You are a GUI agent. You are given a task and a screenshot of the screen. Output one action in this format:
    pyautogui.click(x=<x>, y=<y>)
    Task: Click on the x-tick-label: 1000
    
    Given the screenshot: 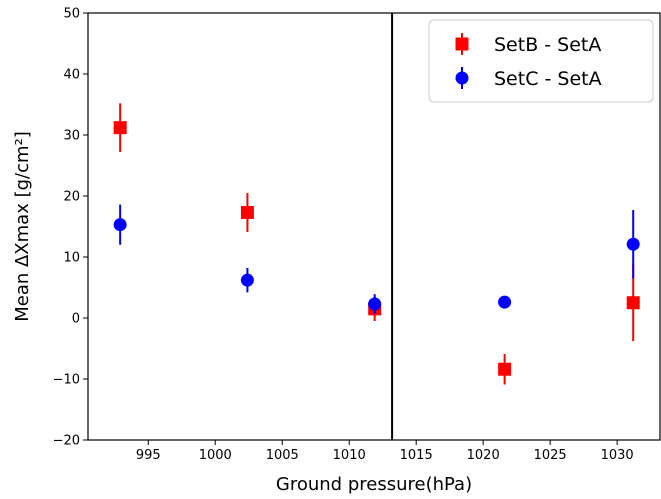 What is the action you would take?
    pyautogui.click(x=215, y=455)
    